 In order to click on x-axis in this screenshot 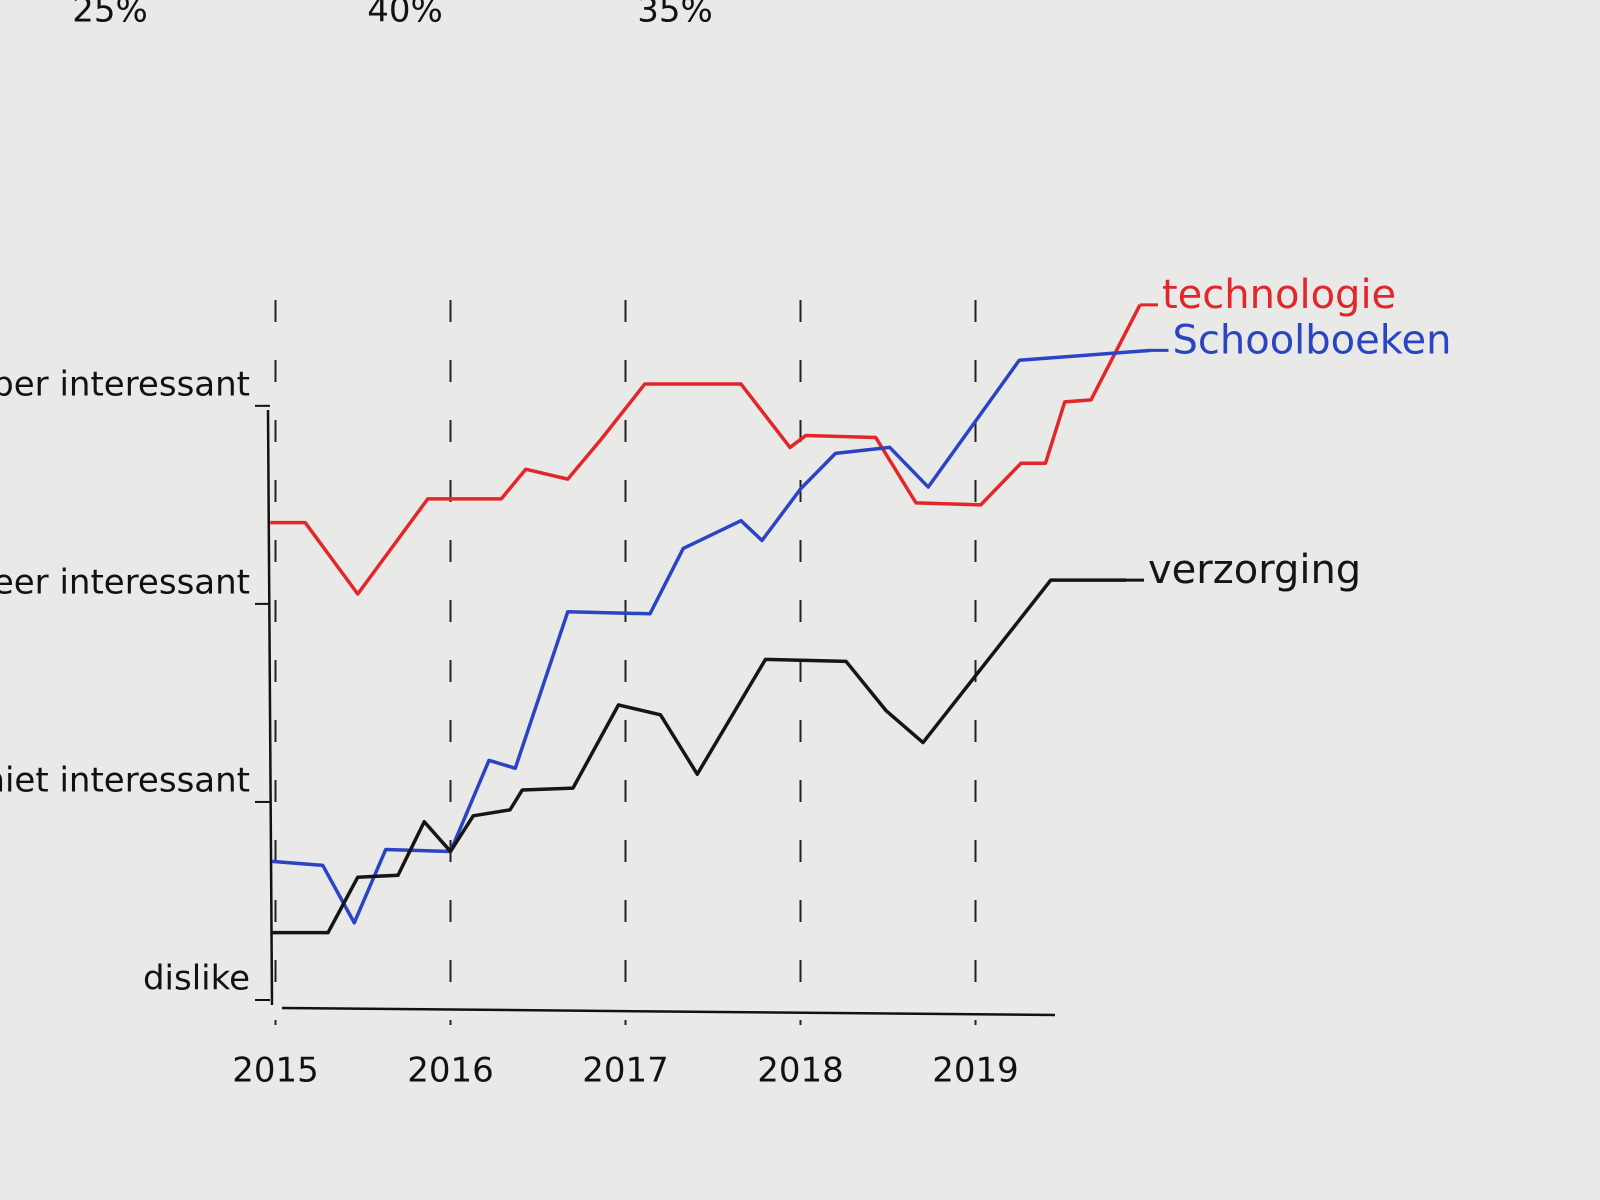, I will do `click(668, 1011)`.